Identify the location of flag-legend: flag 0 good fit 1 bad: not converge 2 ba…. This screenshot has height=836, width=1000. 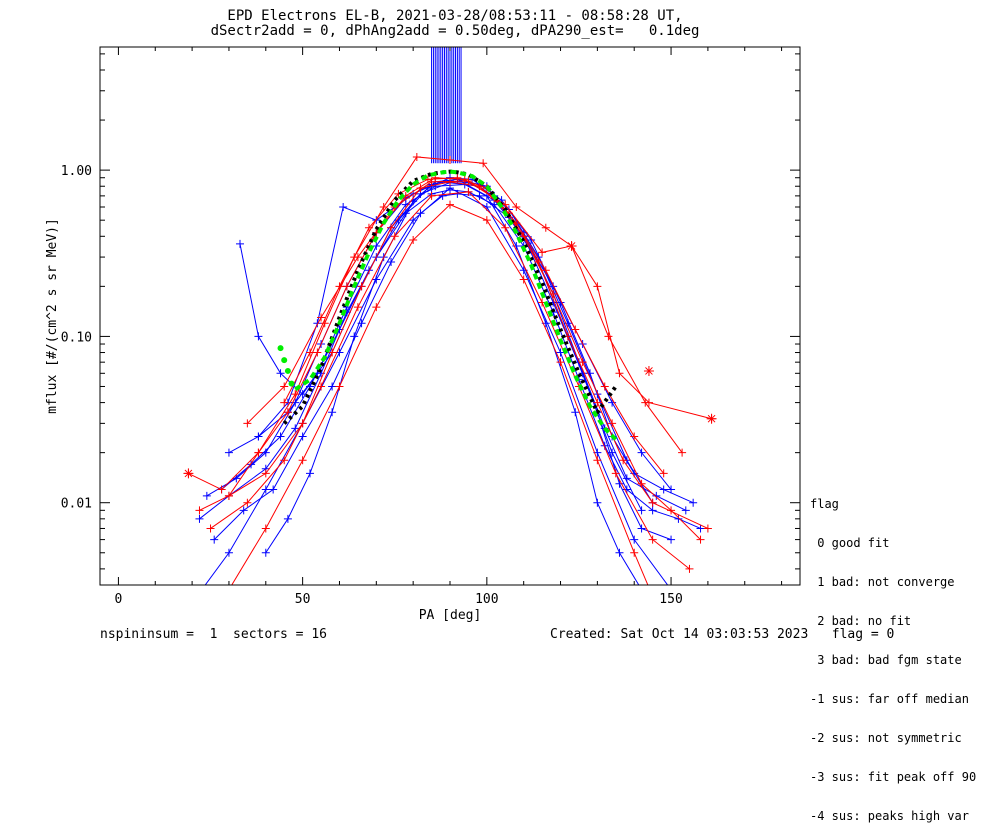
(893, 654).